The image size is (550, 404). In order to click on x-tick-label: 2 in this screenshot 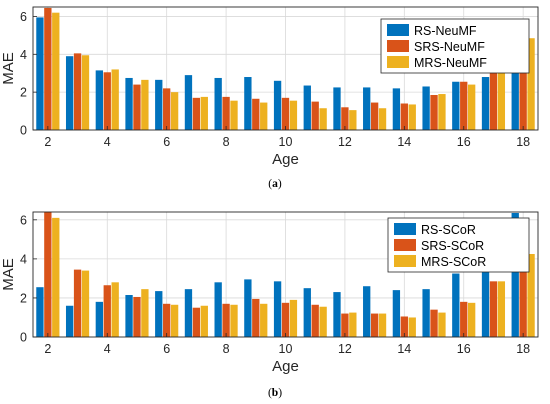, I will do `click(47, 142)`.